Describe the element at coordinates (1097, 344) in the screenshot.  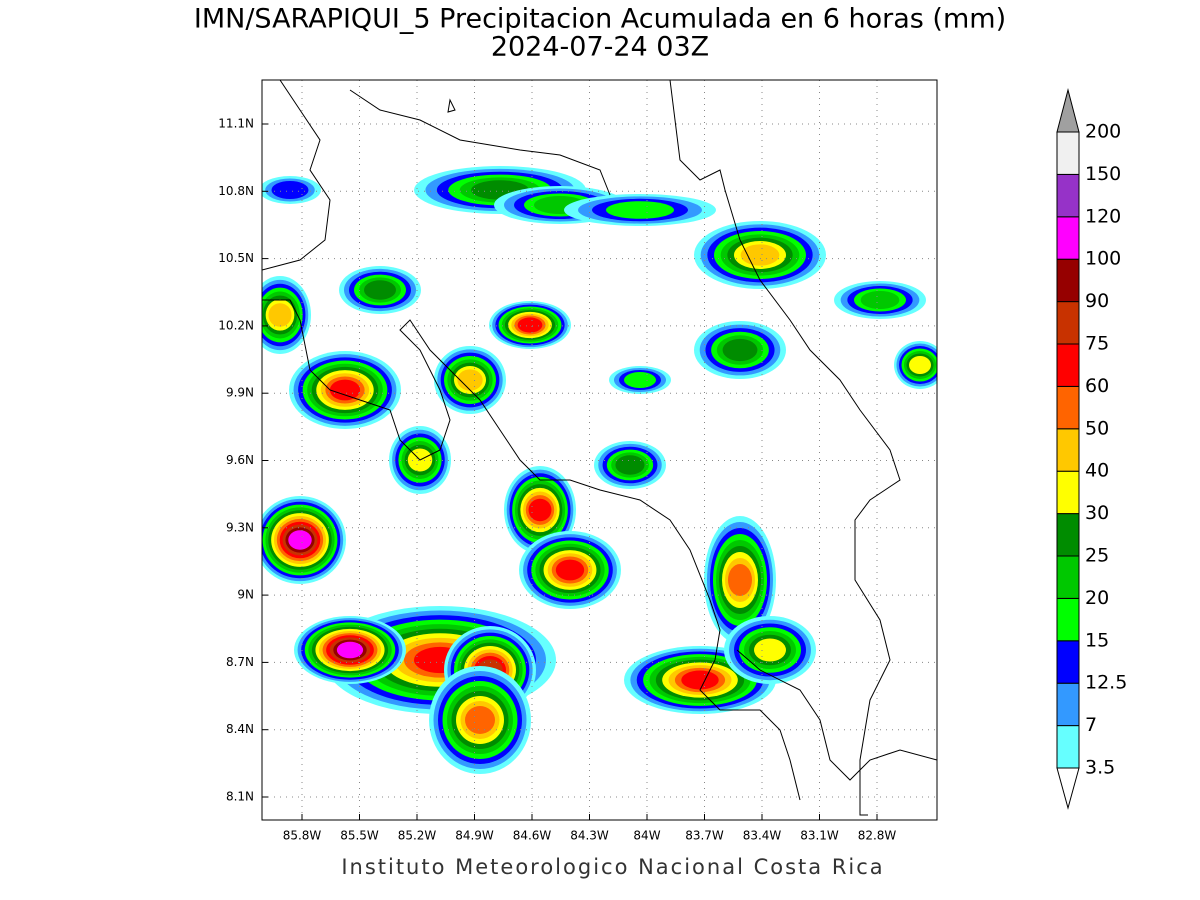
I see `colorbar-label: 75` at that location.